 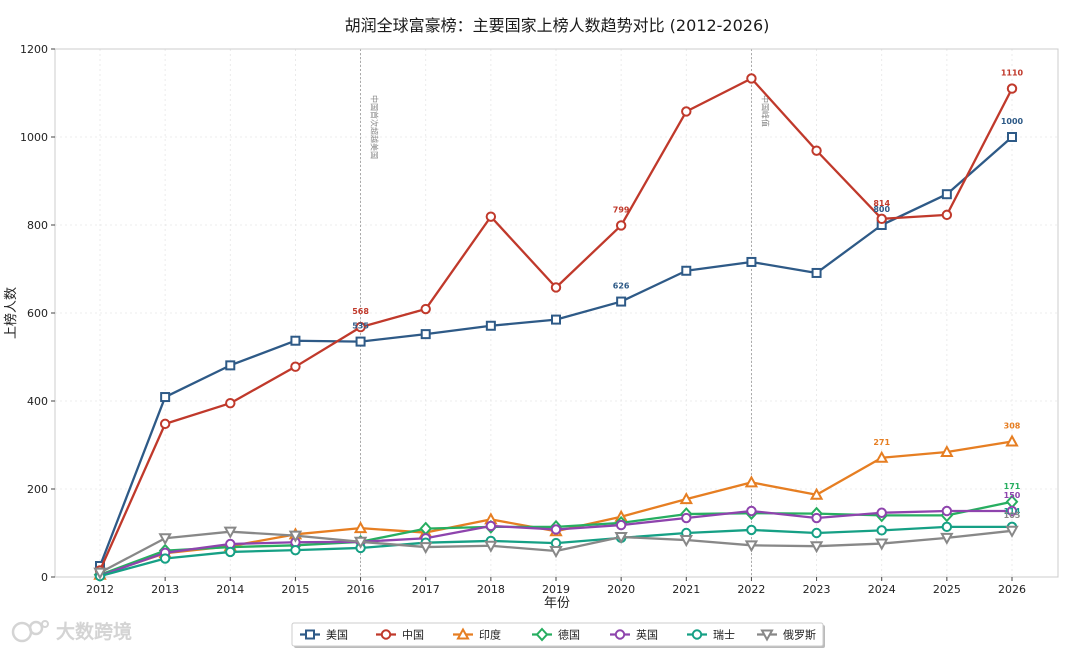 I want to click on legend-item-1: 中国, so click(x=400, y=635).